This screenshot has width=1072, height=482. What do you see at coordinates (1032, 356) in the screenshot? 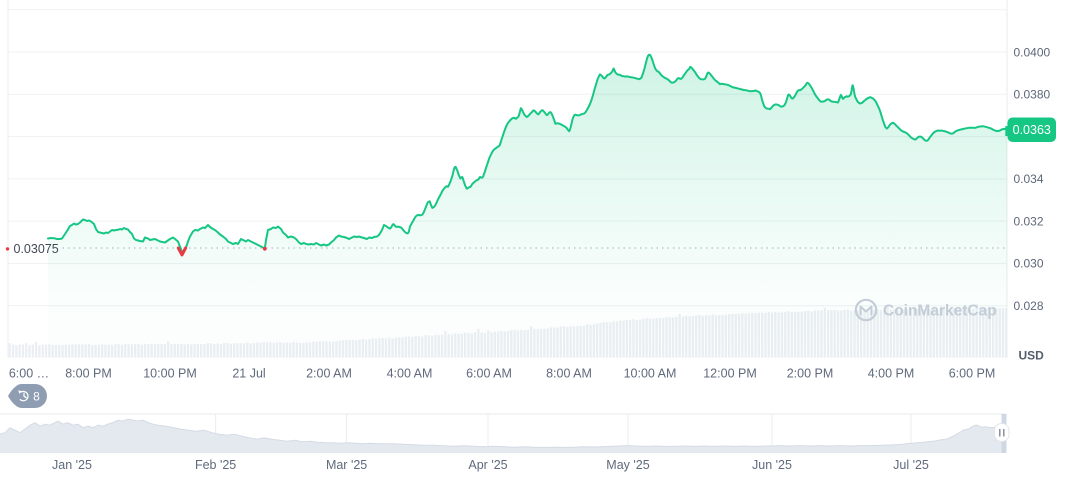
I see `svg-text: USD` at bounding box center [1032, 356].